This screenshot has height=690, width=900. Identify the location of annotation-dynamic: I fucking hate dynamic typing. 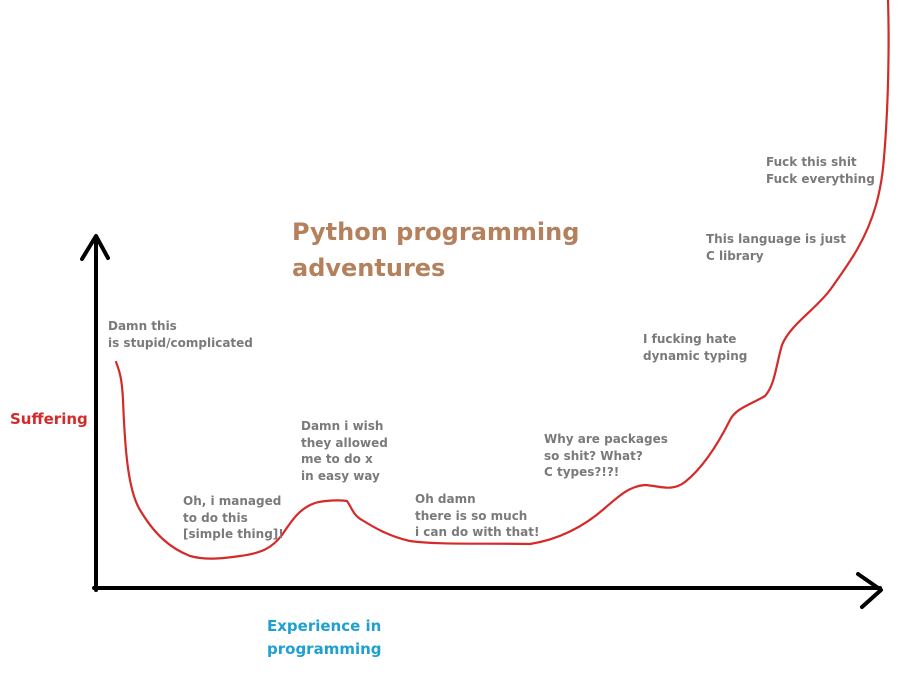
(695, 347).